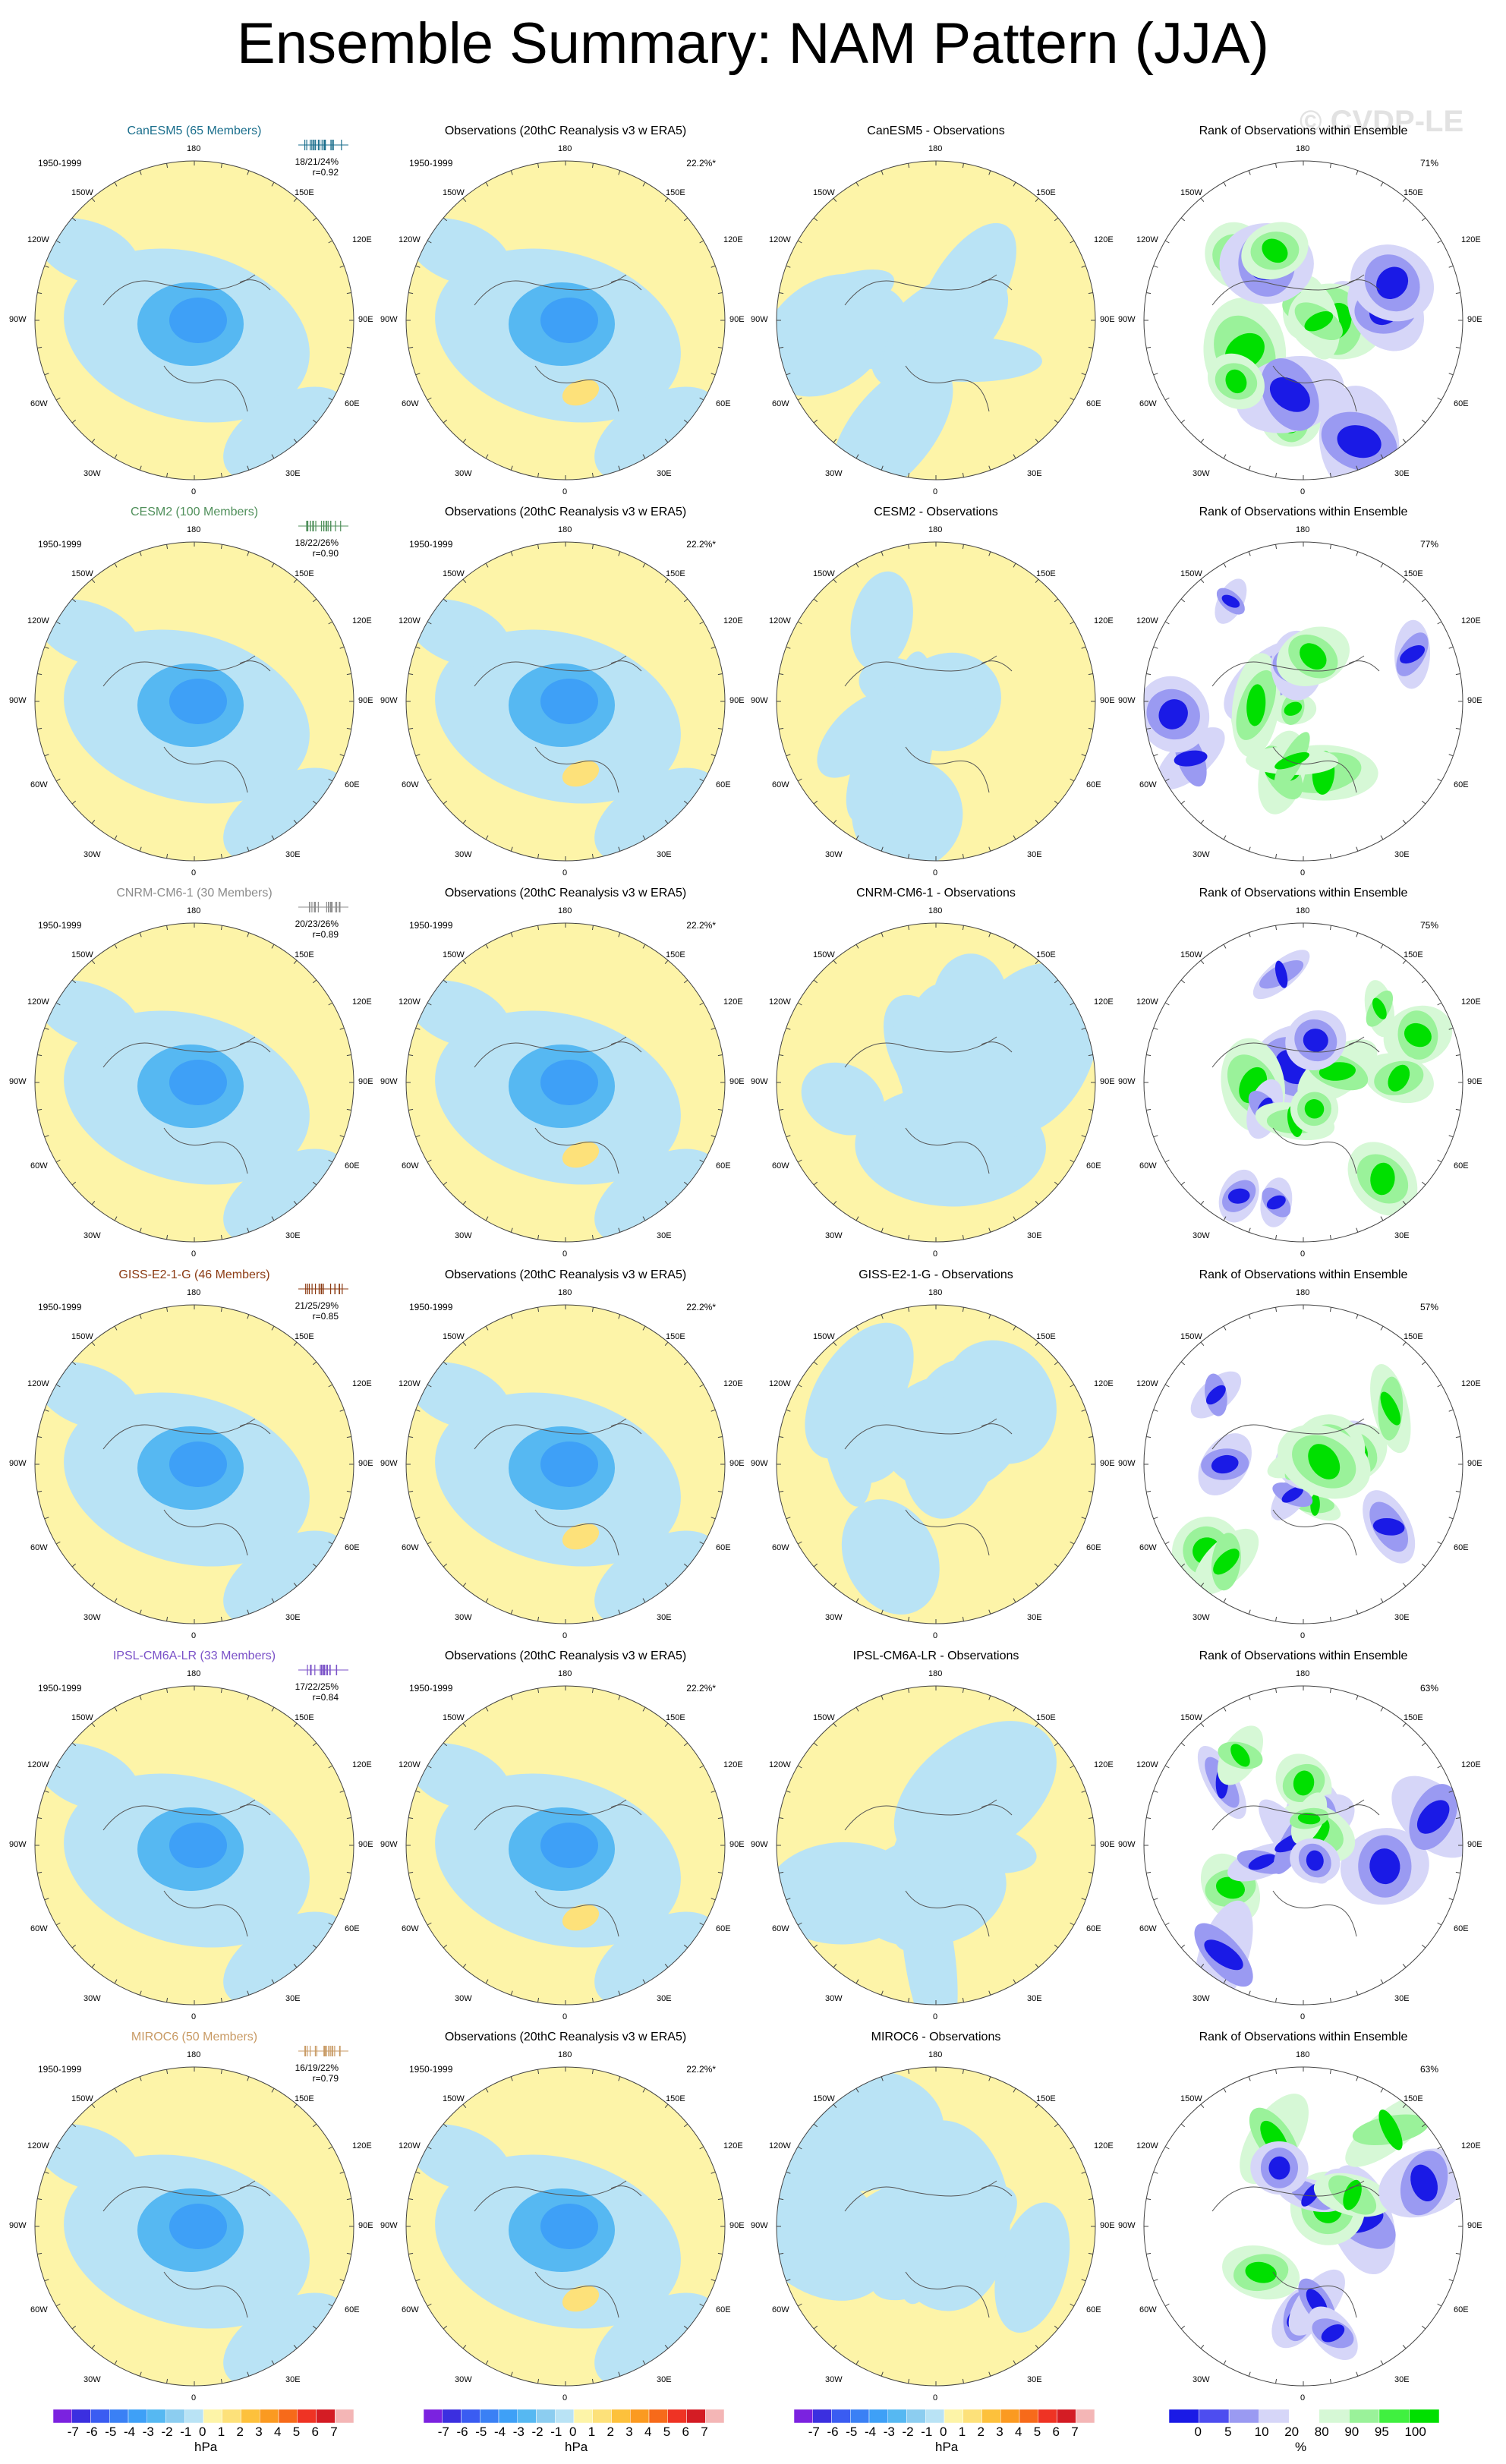  Describe the element at coordinates (362, 2145) in the screenshot. I see `longitude-label: 120E` at that location.